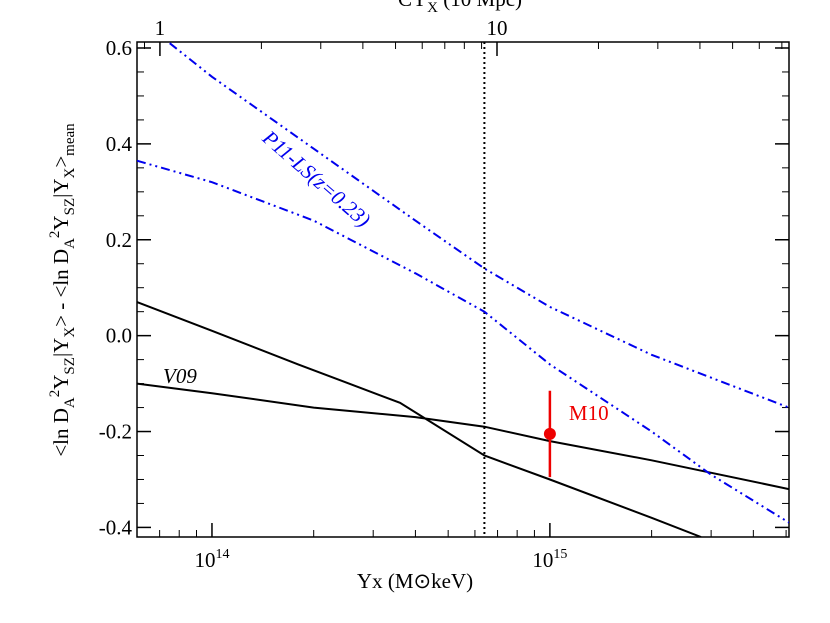 The width and height of the screenshot is (830, 623). Describe the element at coordinates (493, 5) in the screenshot. I see `x2-axis-label-part: Mpc` at that location.